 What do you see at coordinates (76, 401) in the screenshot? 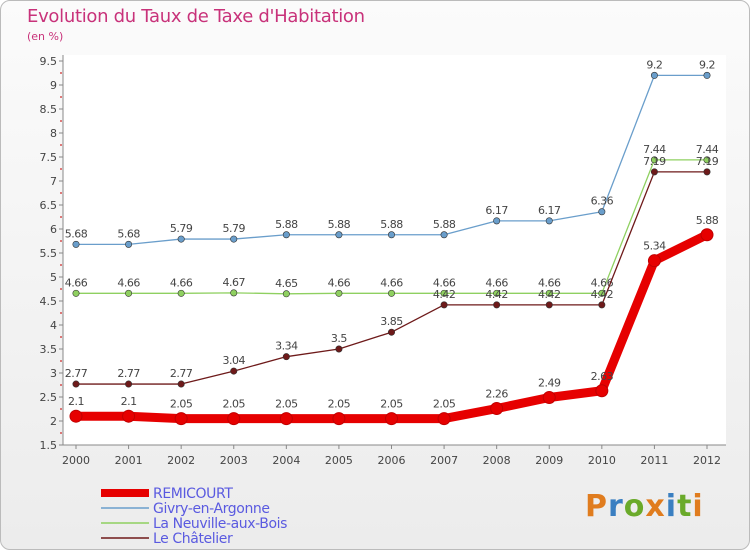
I see `data-label: 2.1` at bounding box center [76, 401].